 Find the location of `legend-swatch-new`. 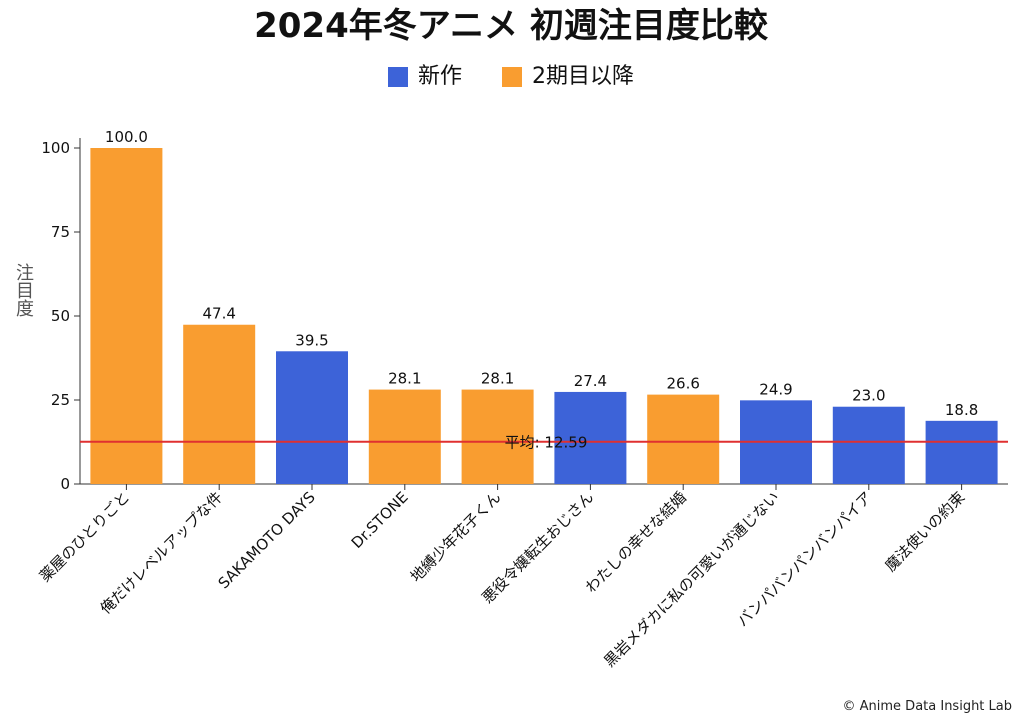

legend-swatch-new is located at coordinates (397, 77).